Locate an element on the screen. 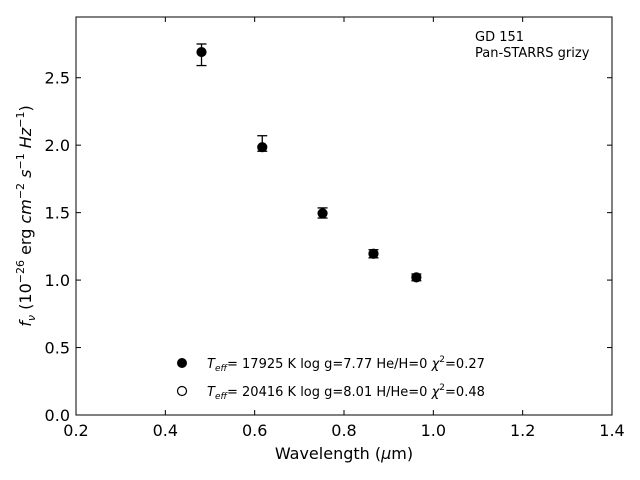 The width and height of the screenshot is (640, 480). annotation-object: GD 151 is located at coordinates (499, 37).